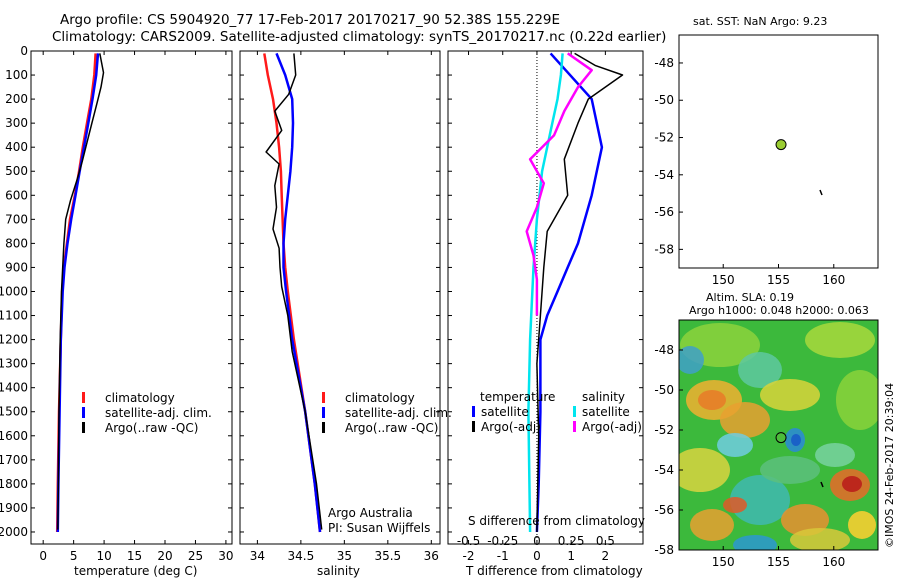 The width and height of the screenshot is (900, 580). I want to click on depth-tick-label: 1400, so click(14, 388).